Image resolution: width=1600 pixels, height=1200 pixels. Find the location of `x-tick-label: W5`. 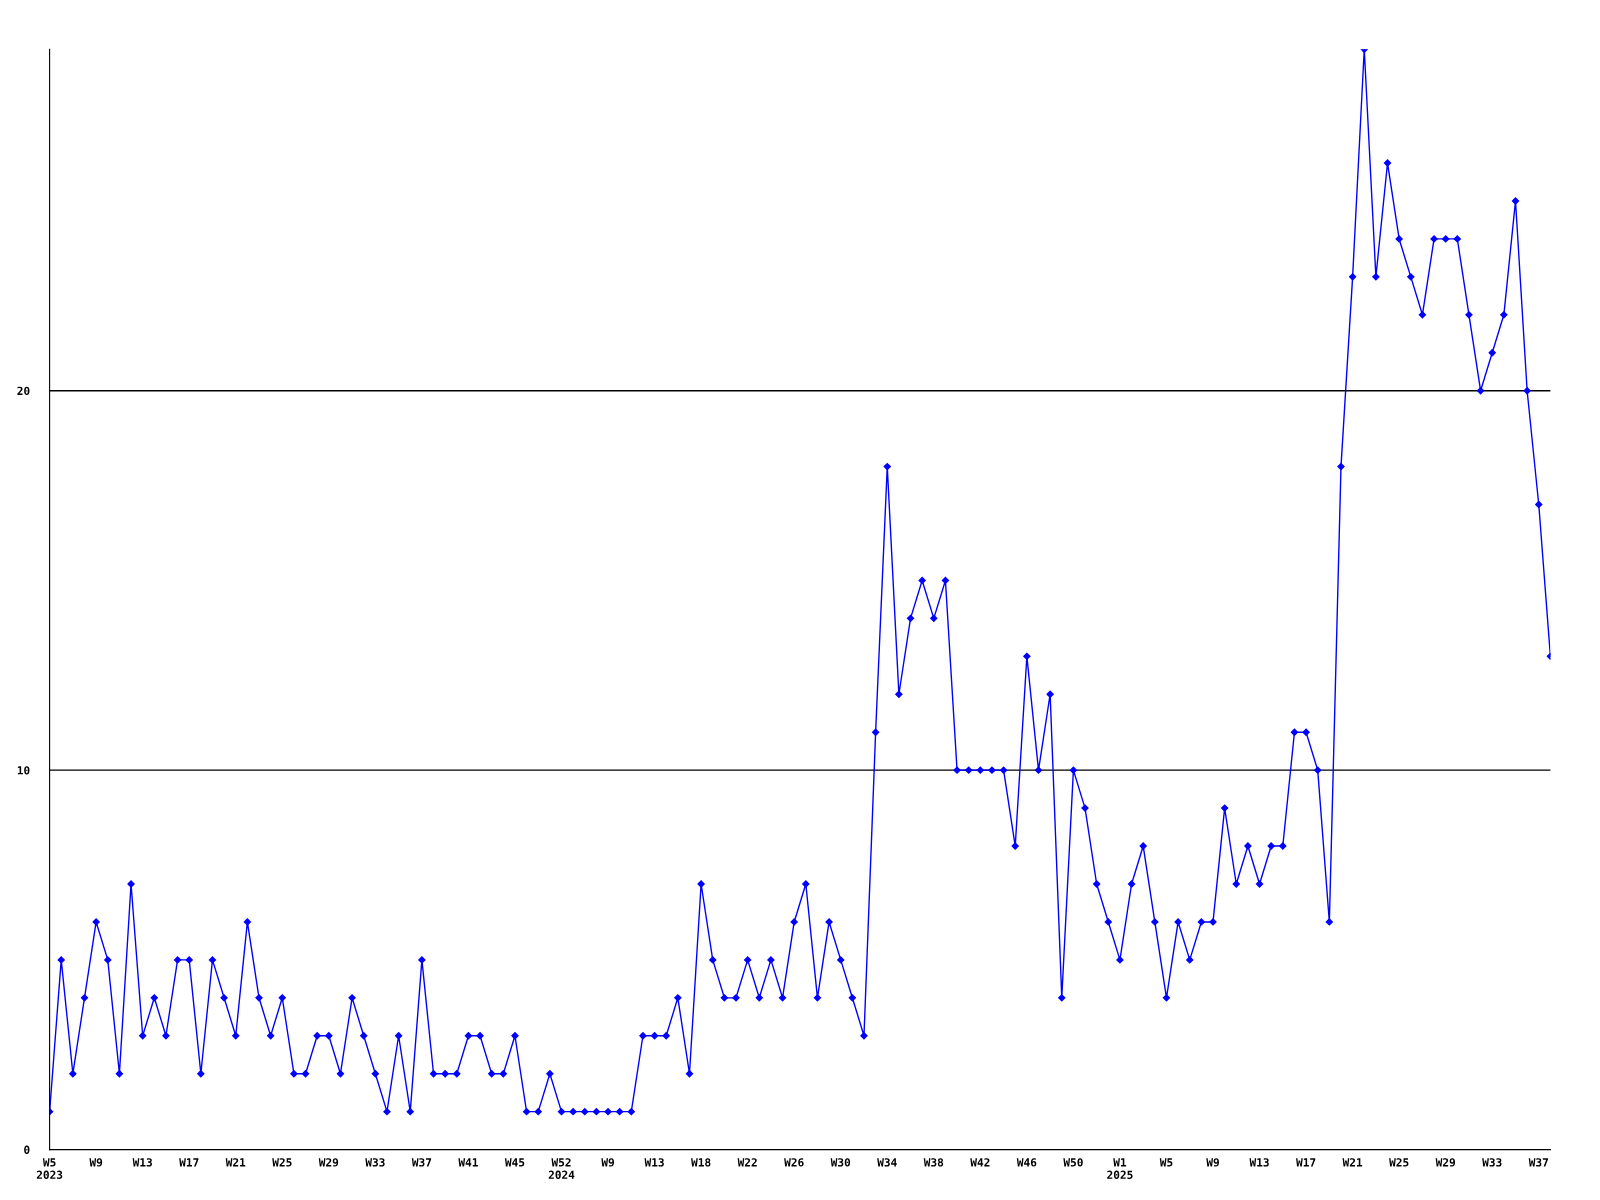

x-tick-label: W5 is located at coordinates (1166, 1162).